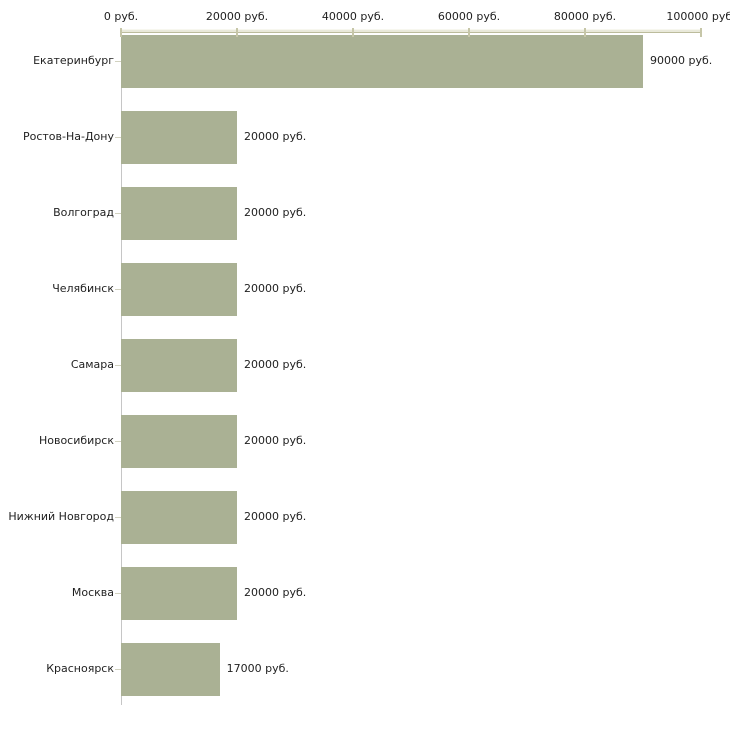 The height and width of the screenshot is (730, 730). Describe the element at coordinates (68, 136) in the screenshot. I see `category-label: Ростов-На-Дону` at that location.